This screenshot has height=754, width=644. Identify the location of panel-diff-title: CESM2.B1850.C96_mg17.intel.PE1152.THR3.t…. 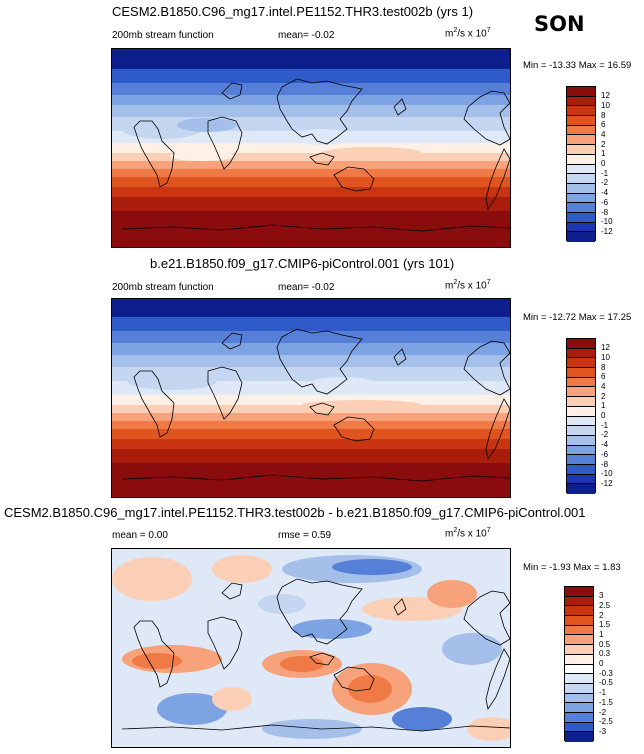
(295, 512).